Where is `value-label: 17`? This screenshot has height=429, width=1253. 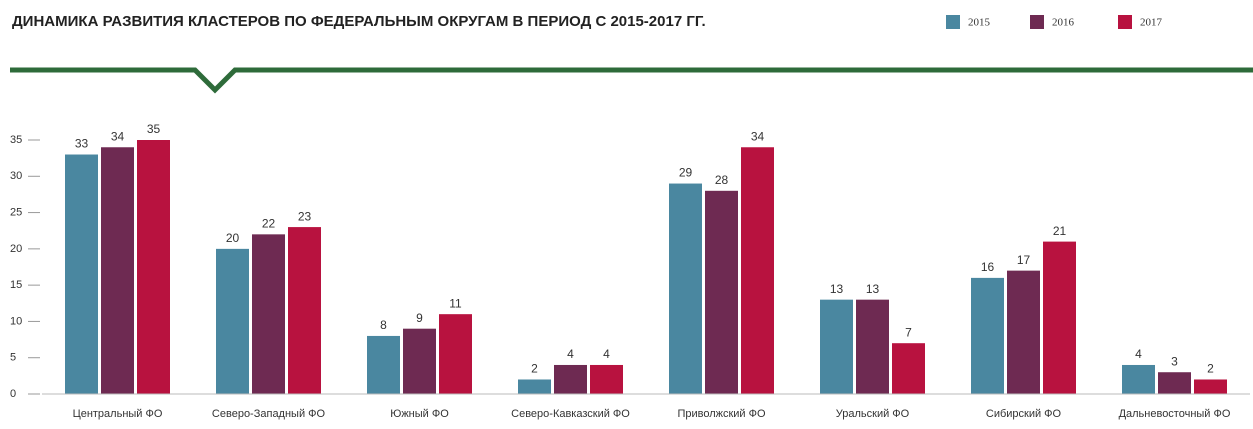
value-label: 17 is located at coordinates (1024, 260).